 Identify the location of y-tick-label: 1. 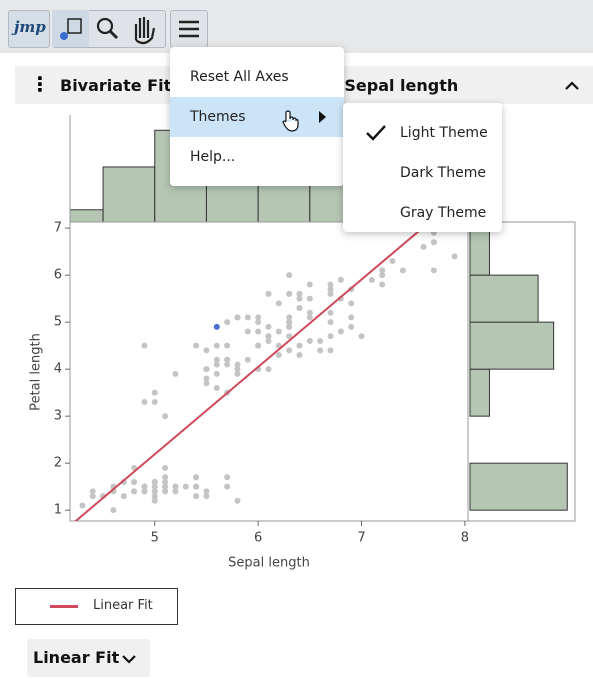
(58, 510).